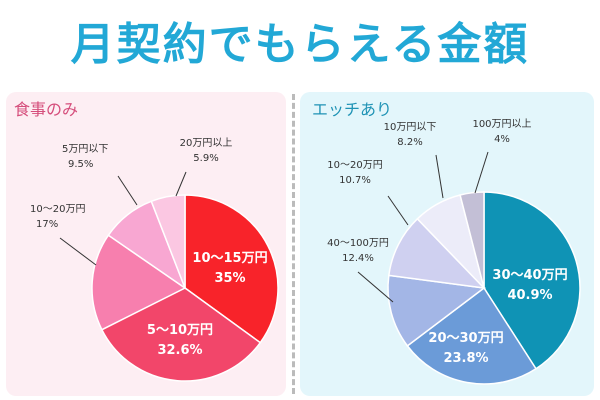  What do you see at coordinates (229, 258) in the screenshot?
I see `left-slice-label-0: 10〜15万円` at bounding box center [229, 258].